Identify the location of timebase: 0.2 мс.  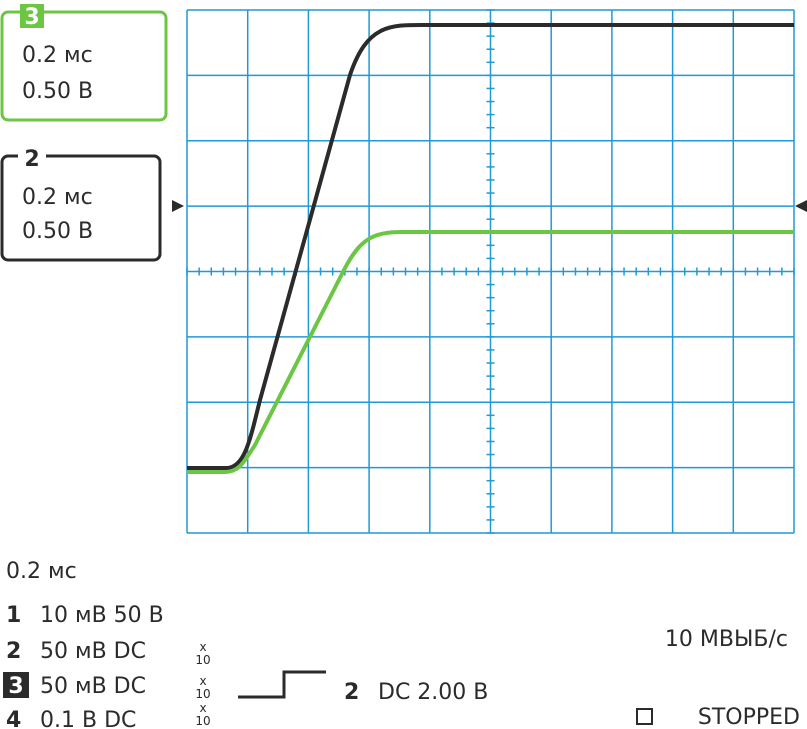
(41, 571).